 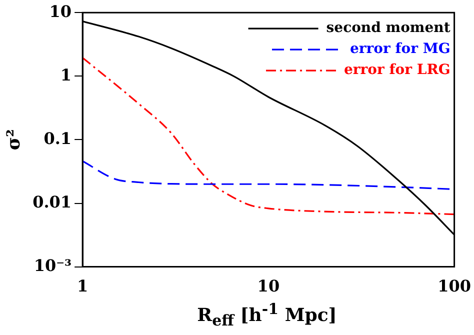 I want to click on x-tick-label: 1, so click(x=82, y=286).